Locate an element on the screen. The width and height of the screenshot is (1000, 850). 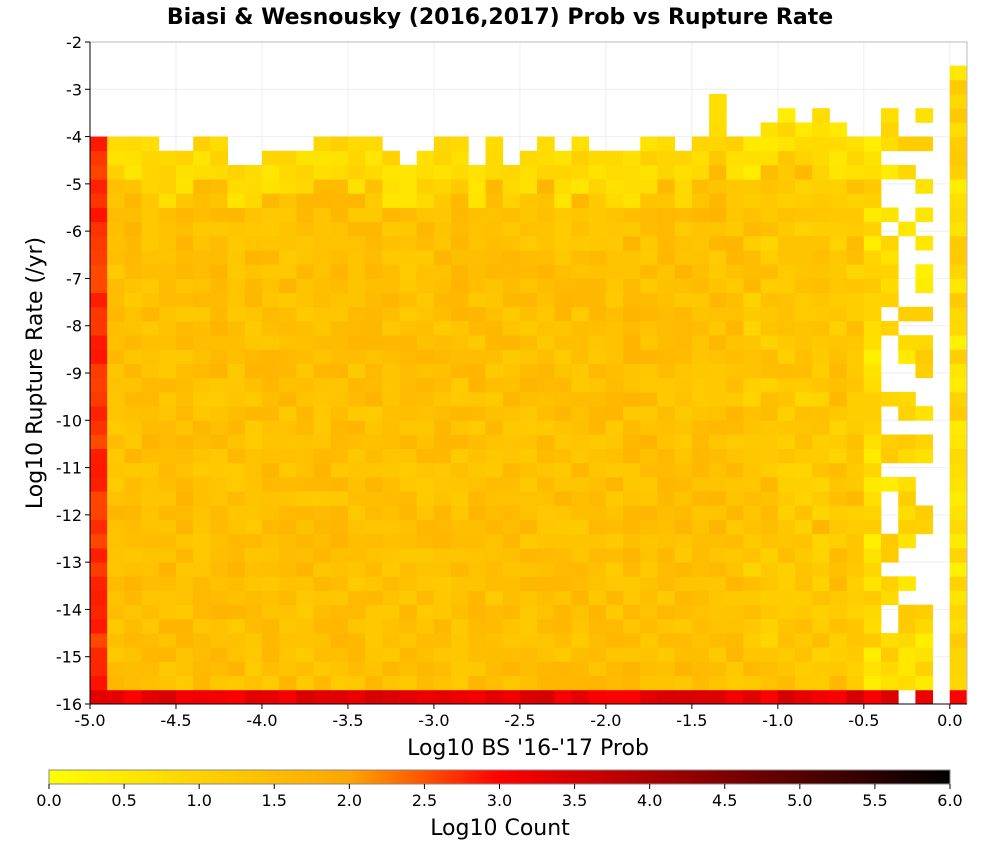
y-tick-label: -7 is located at coordinates (74, 278).